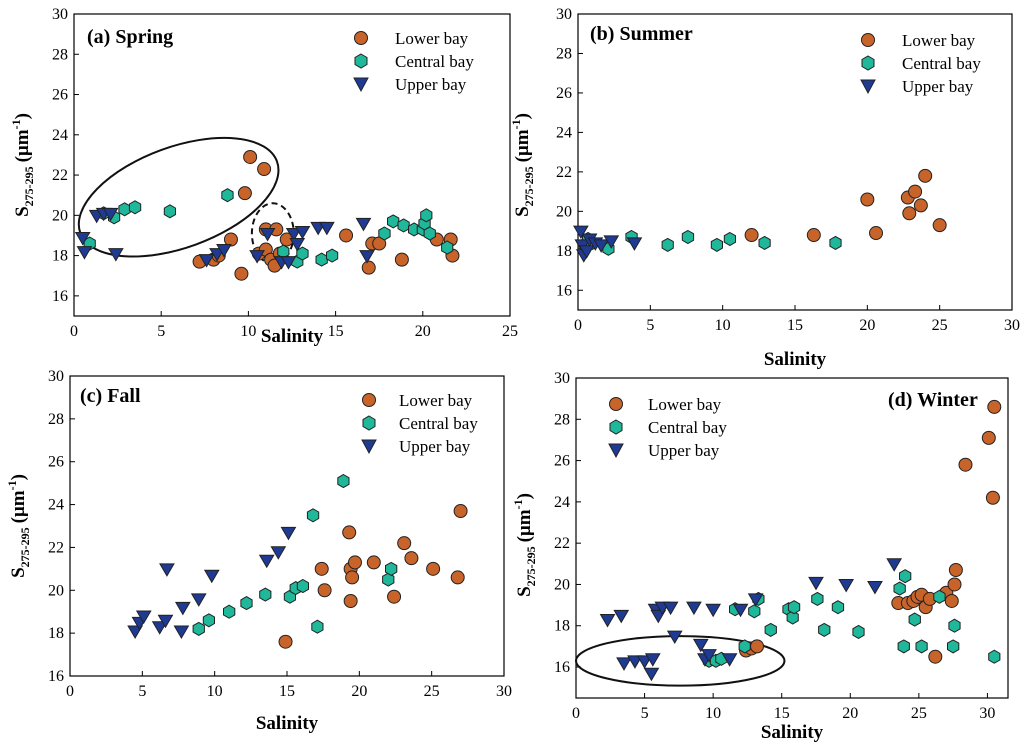  Describe the element at coordinates (287, 723) in the screenshot. I see `x-axis-title: Salinity` at that location.